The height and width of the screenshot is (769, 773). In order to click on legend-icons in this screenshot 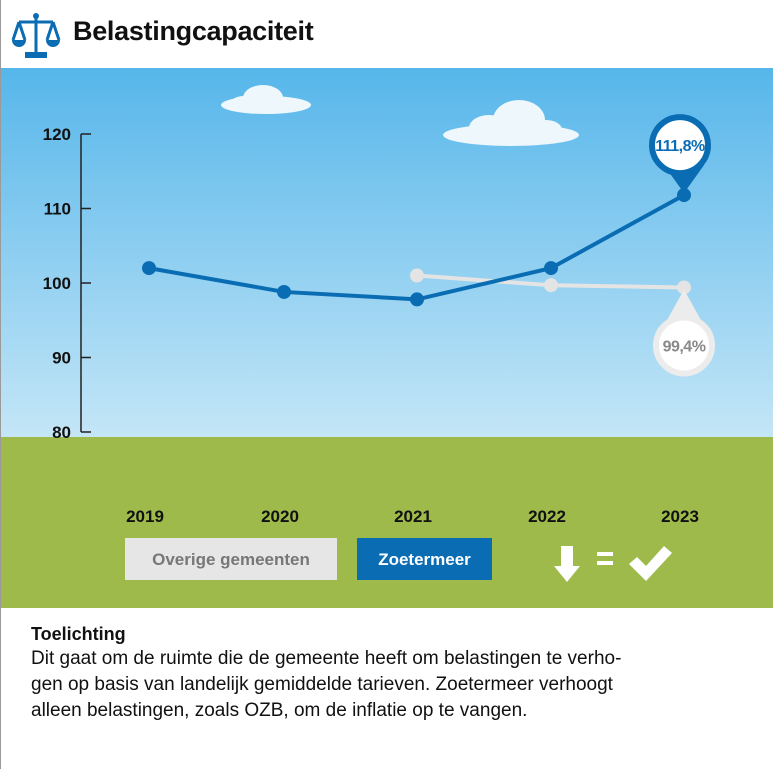, I will do `click(613, 564)`.